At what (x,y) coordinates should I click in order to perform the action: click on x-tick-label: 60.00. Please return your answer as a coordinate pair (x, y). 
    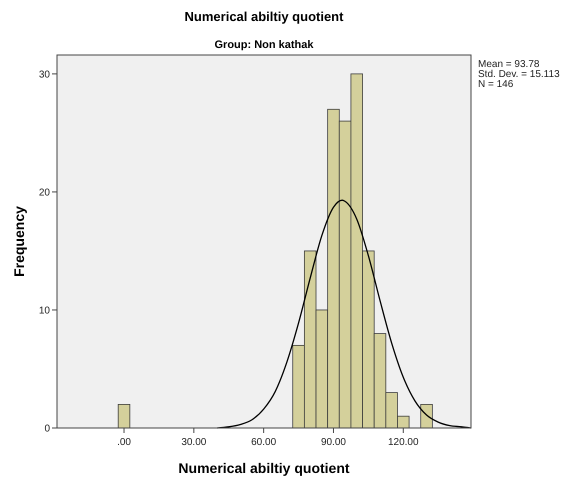
    Looking at the image, I should click on (264, 442).